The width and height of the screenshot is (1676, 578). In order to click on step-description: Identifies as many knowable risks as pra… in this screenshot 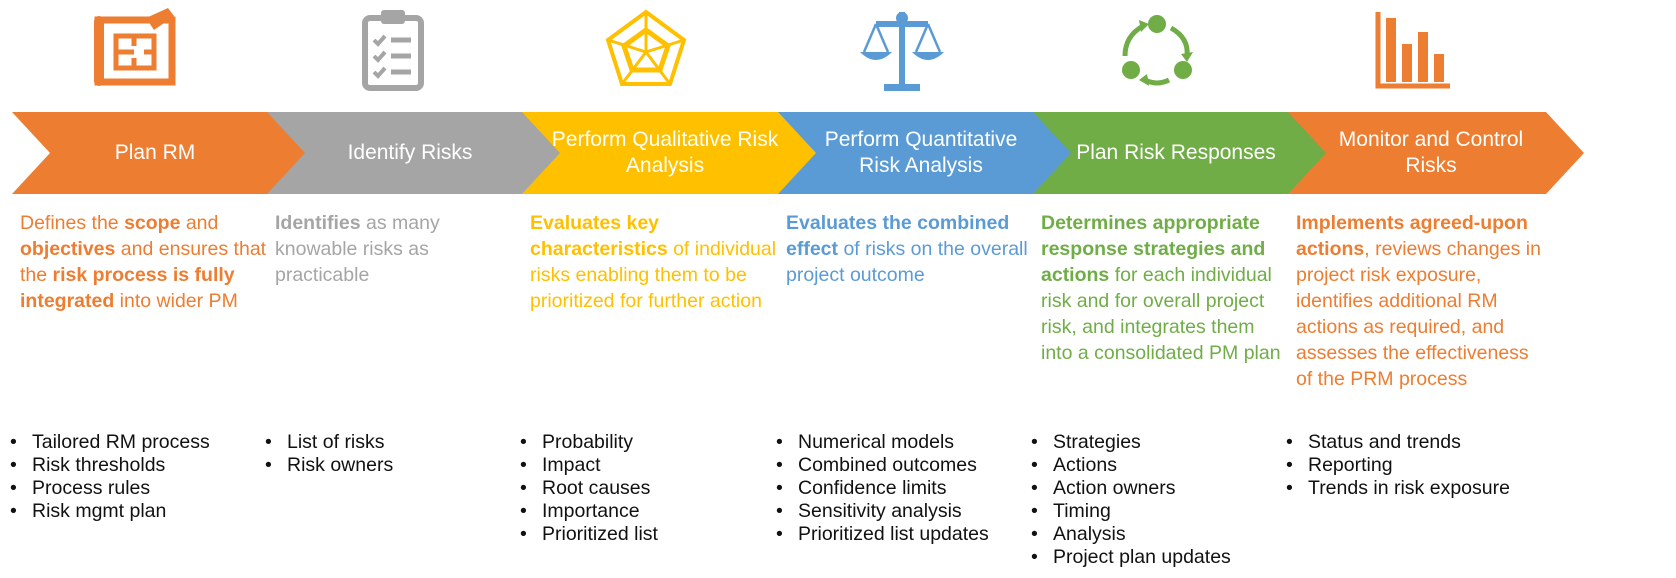, I will do `click(400, 249)`.